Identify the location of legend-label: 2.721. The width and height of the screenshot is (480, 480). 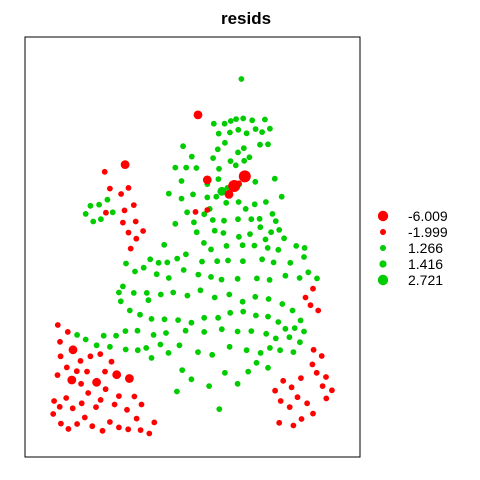
(425, 280).